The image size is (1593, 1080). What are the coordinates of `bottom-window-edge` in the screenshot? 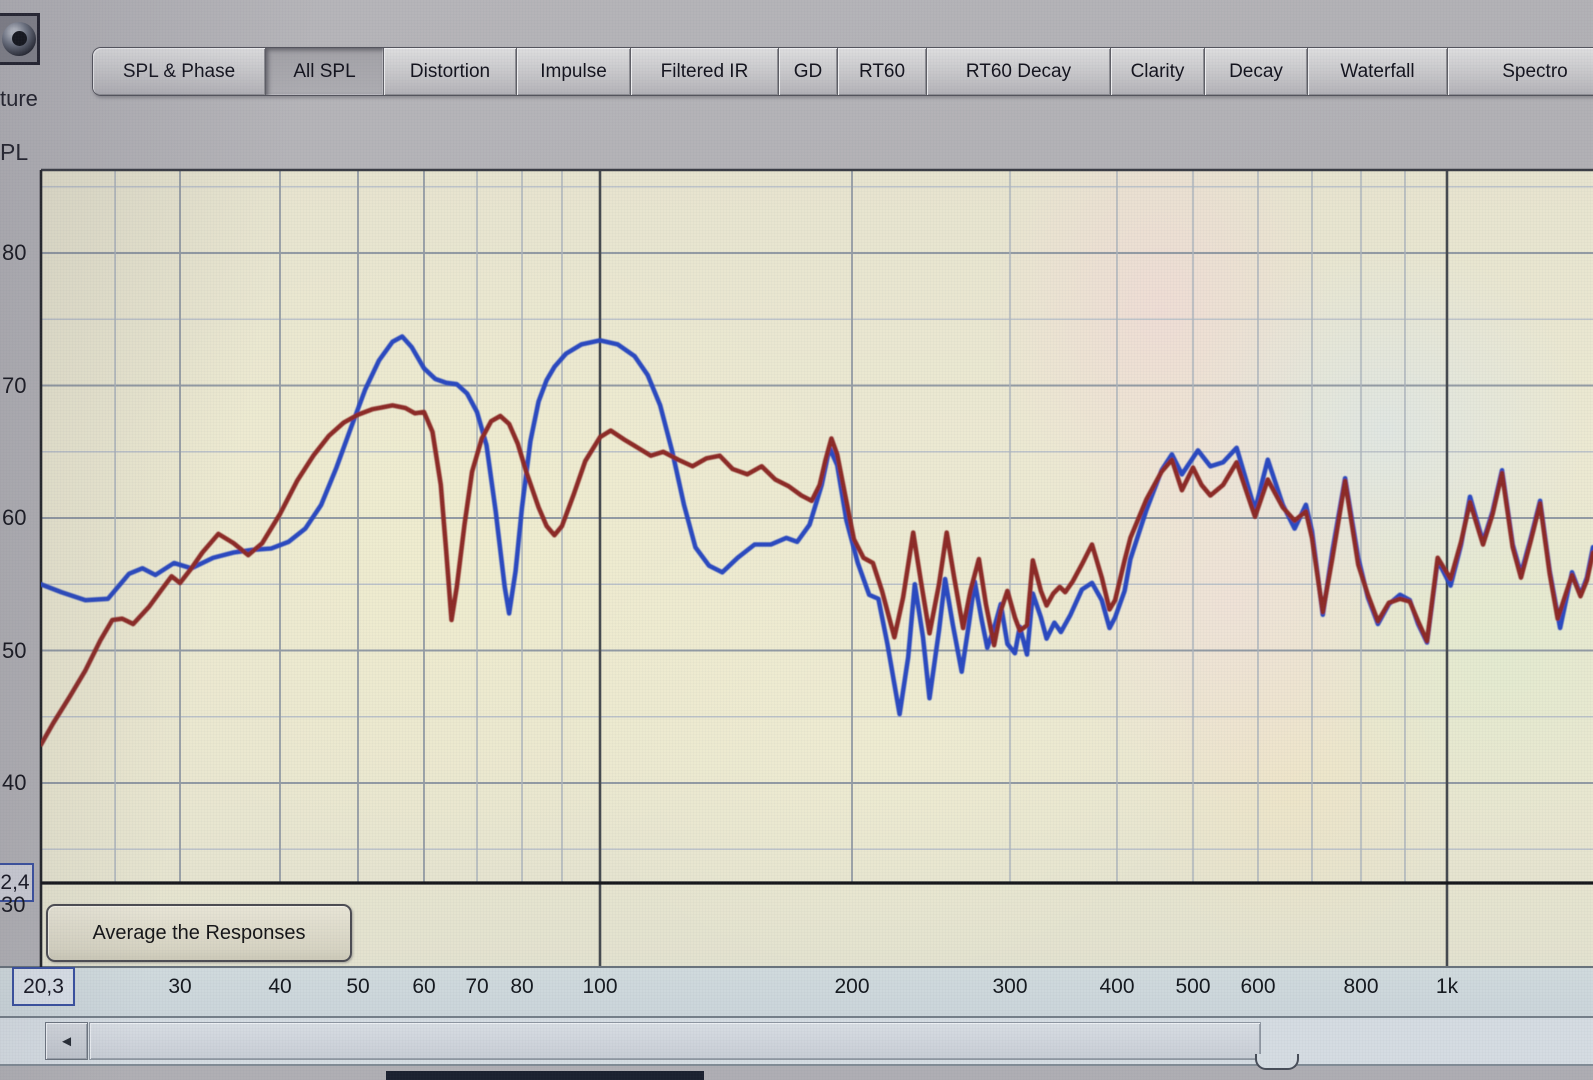 It's located at (545, 1075).